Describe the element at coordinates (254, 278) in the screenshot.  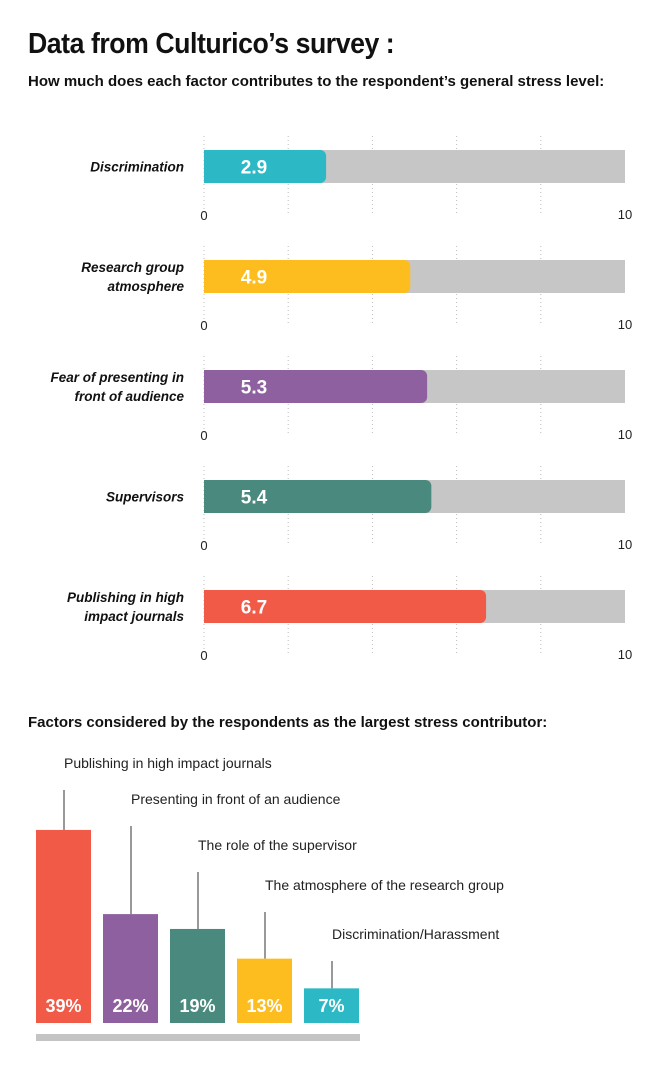
I see `bar-value-label: 4.9` at that location.